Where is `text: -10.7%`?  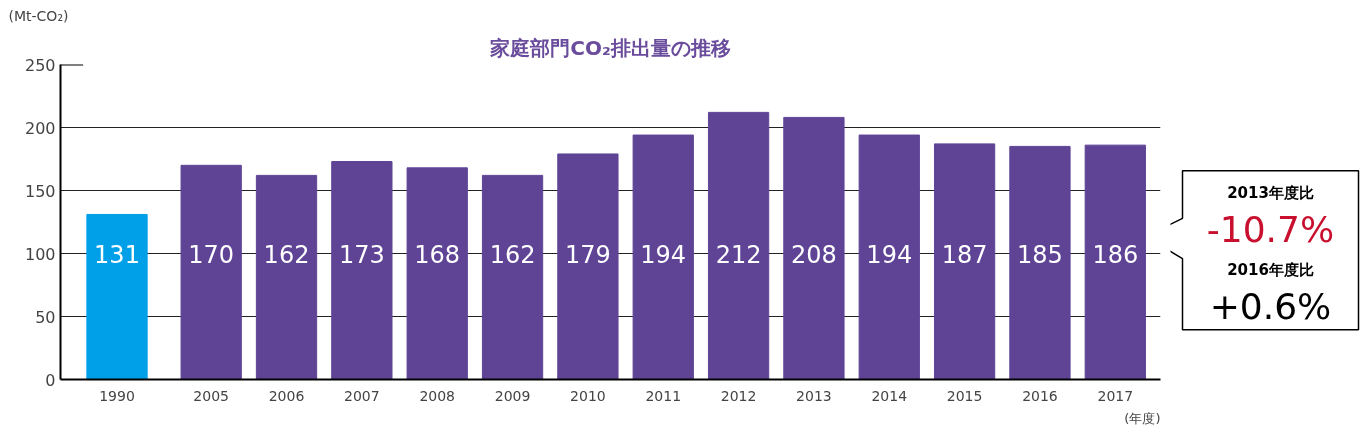
text: -10.7% is located at coordinates (1270, 229).